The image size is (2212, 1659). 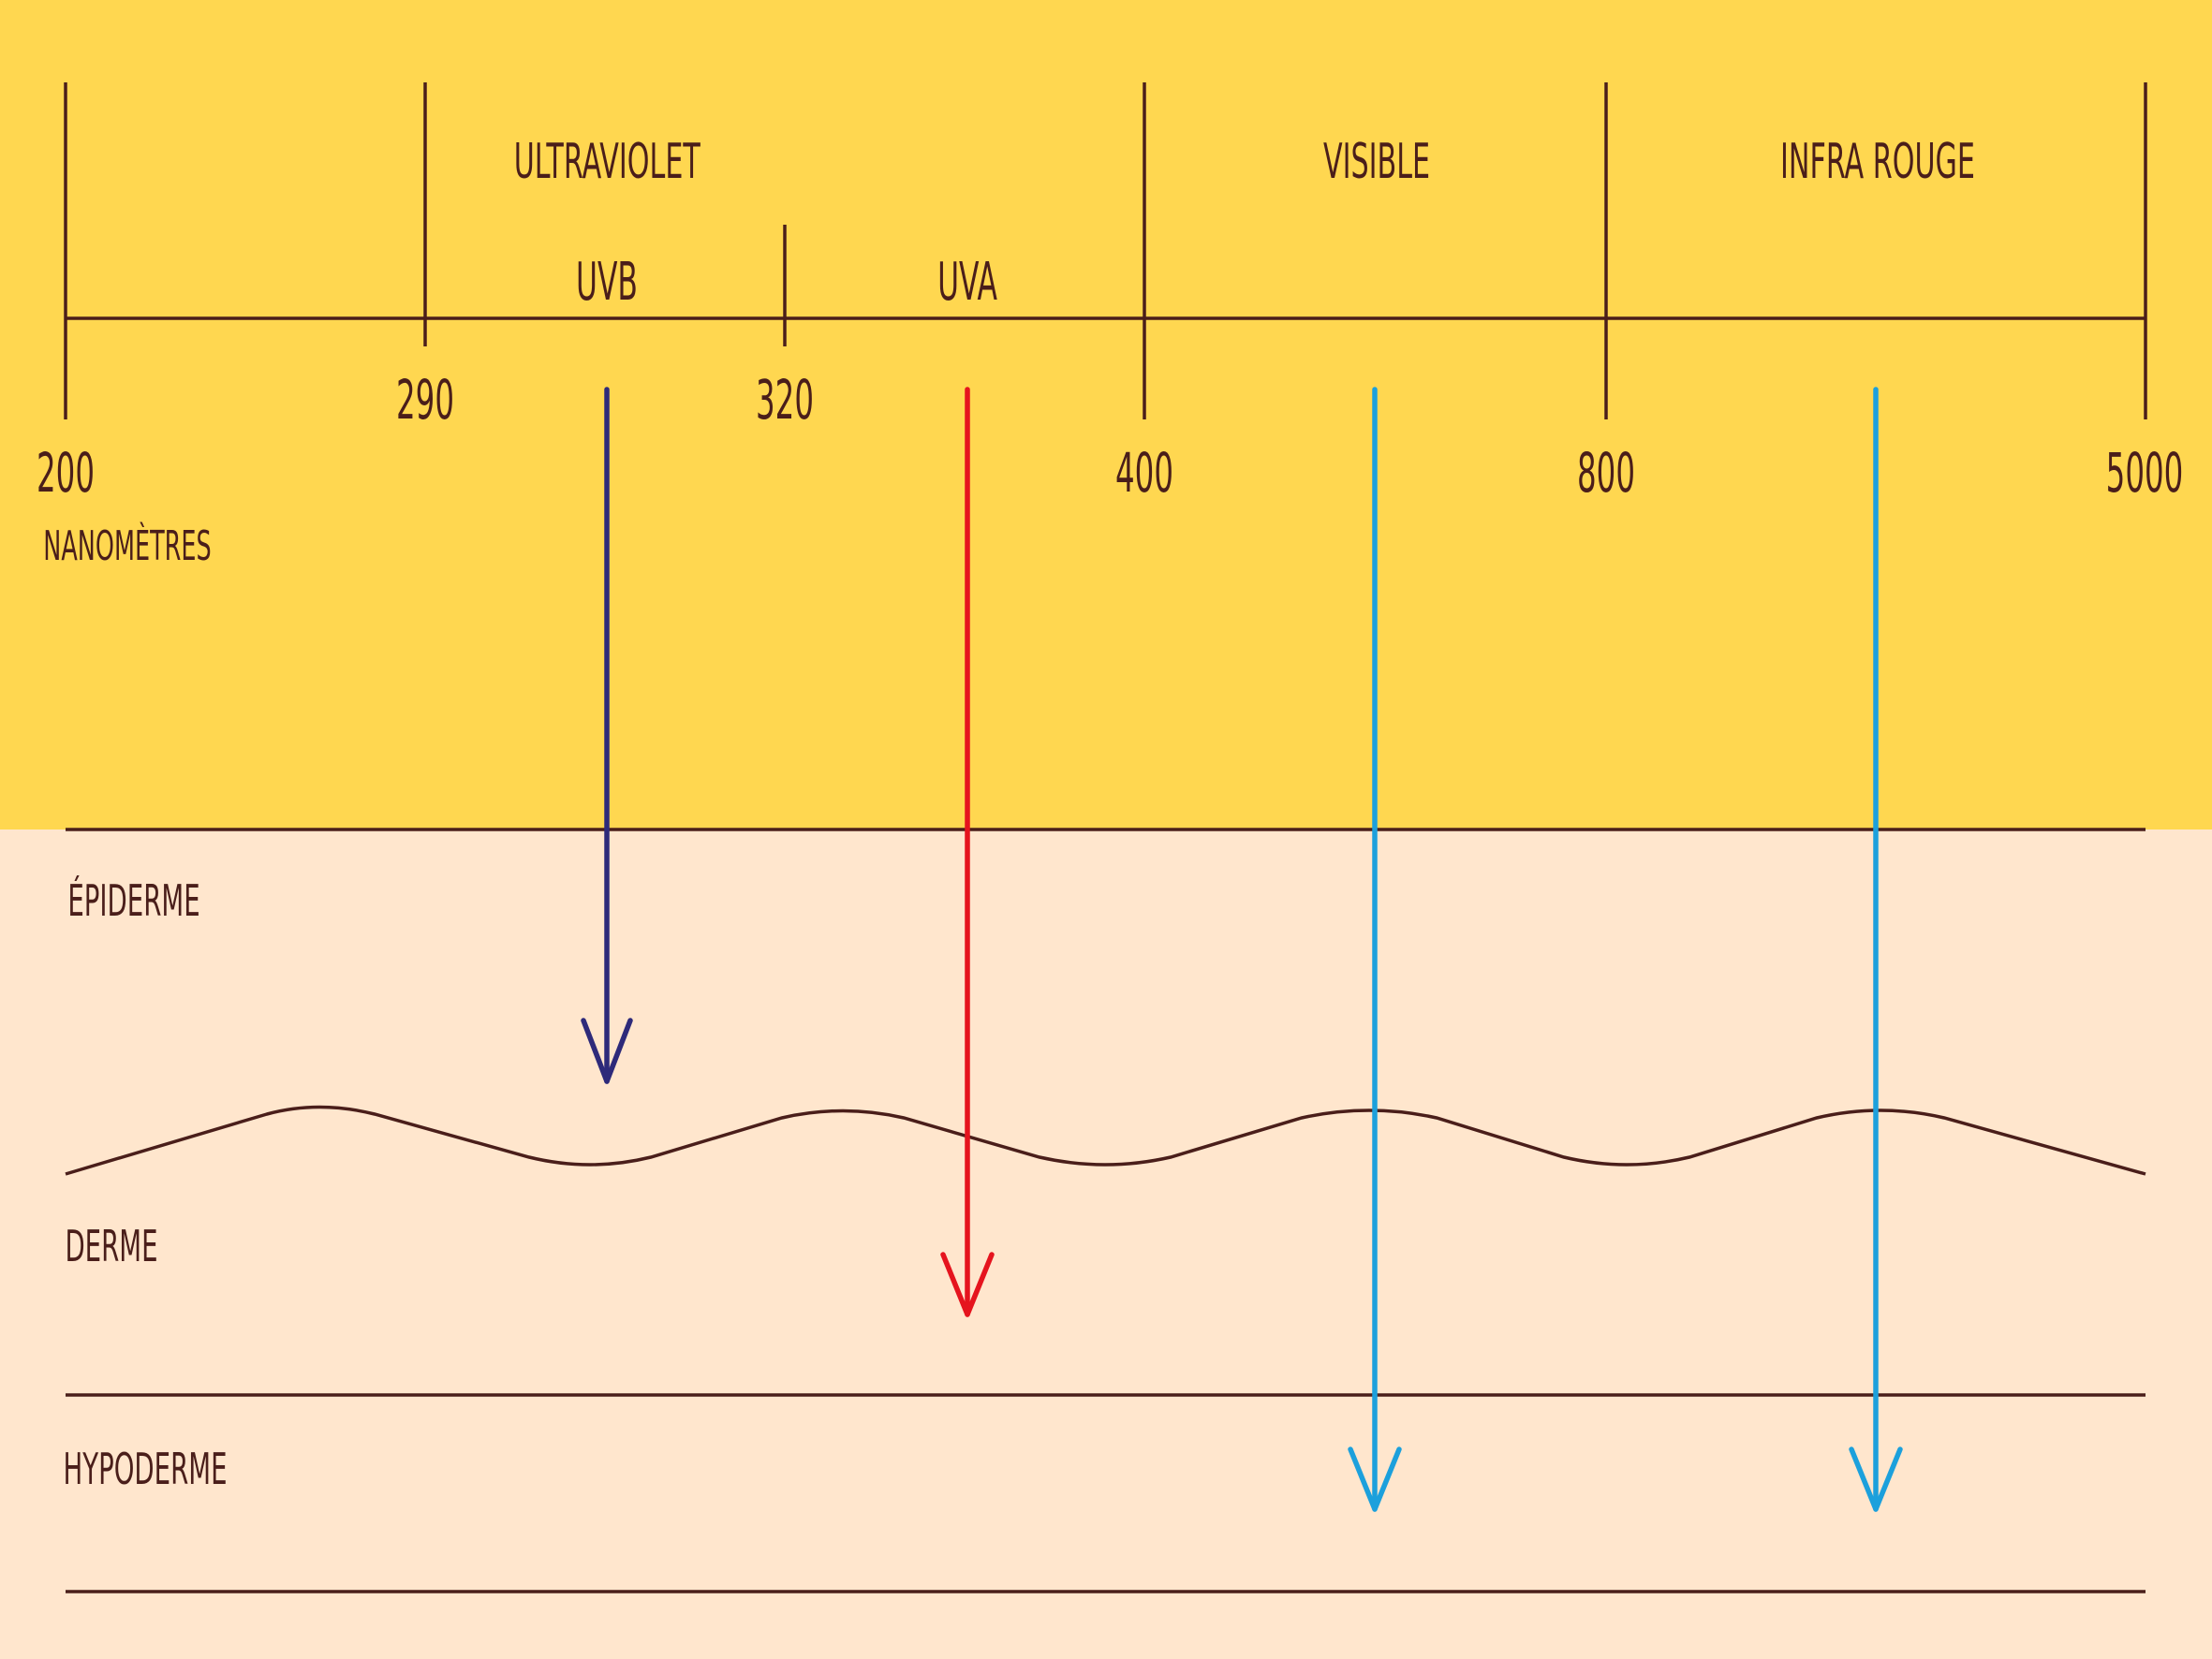 I want to click on layer-label-hypodermis: HYPODERME, so click(x=145, y=1469).